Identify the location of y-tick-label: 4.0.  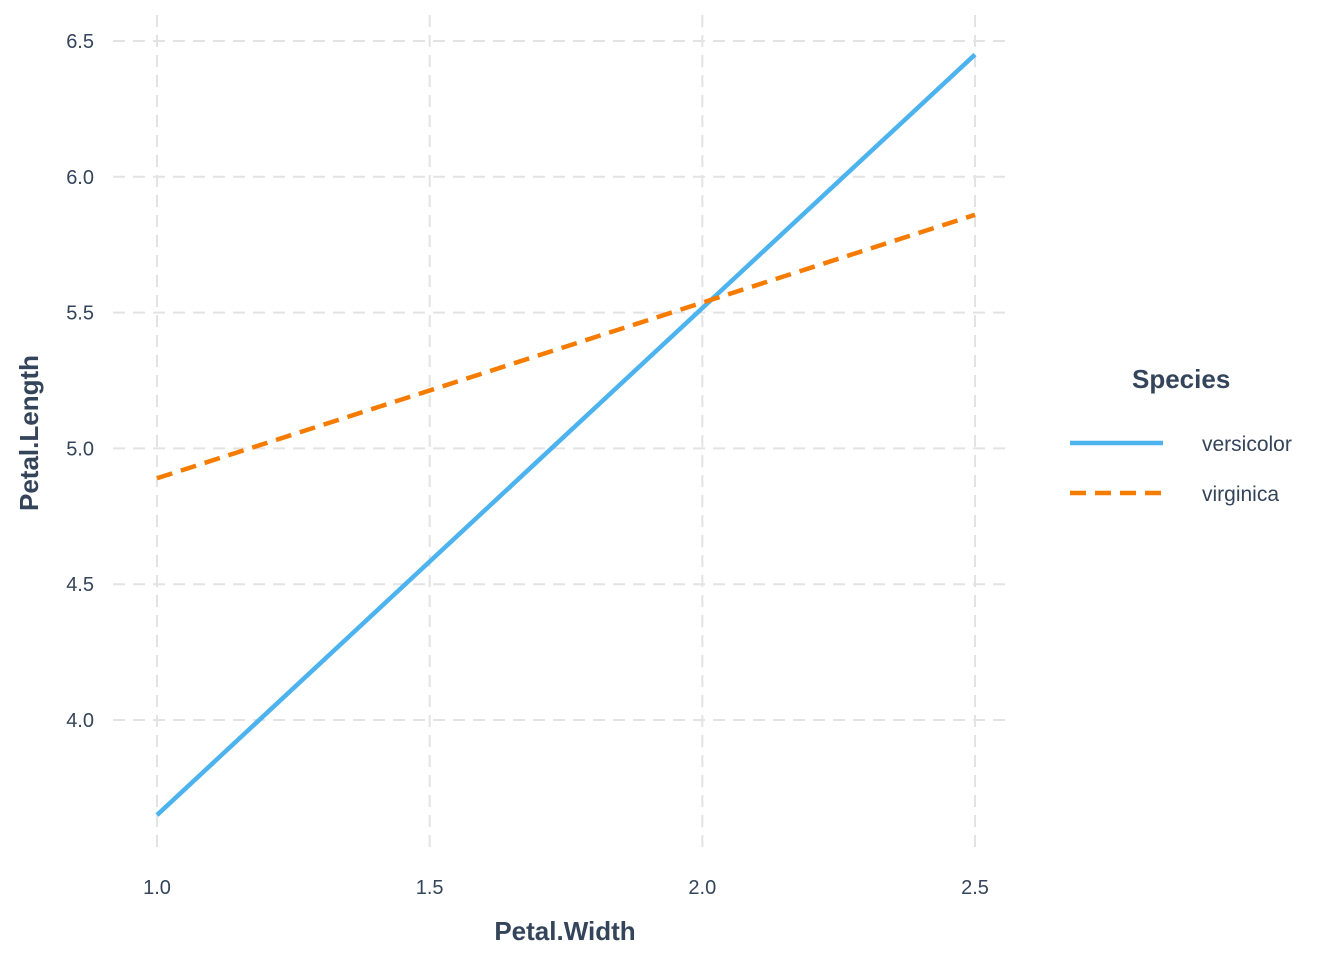
(80, 721).